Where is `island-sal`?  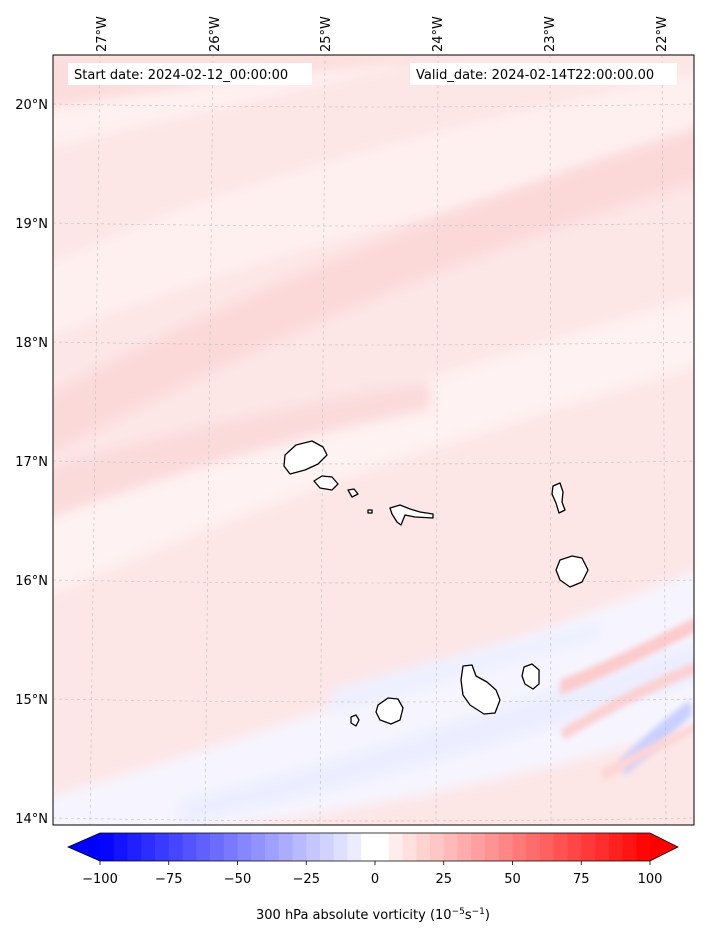
island-sal is located at coordinates (558, 498).